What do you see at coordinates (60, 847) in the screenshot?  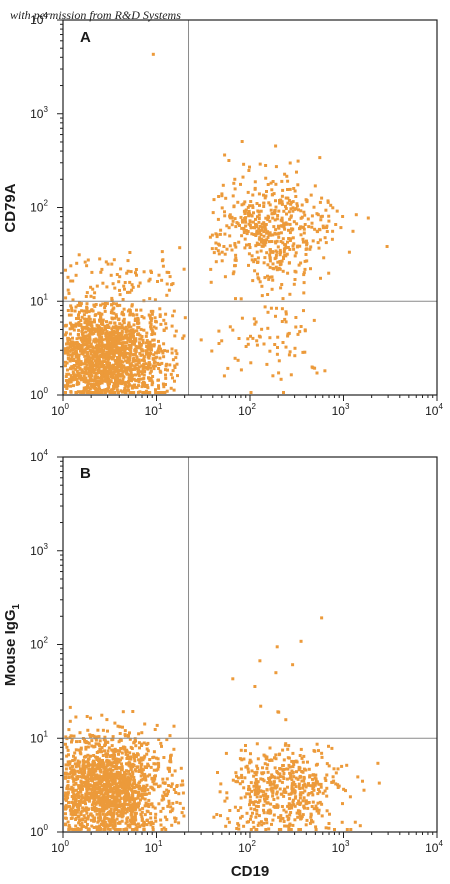 I see `x-tick-label: 100` at bounding box center [60, 847].